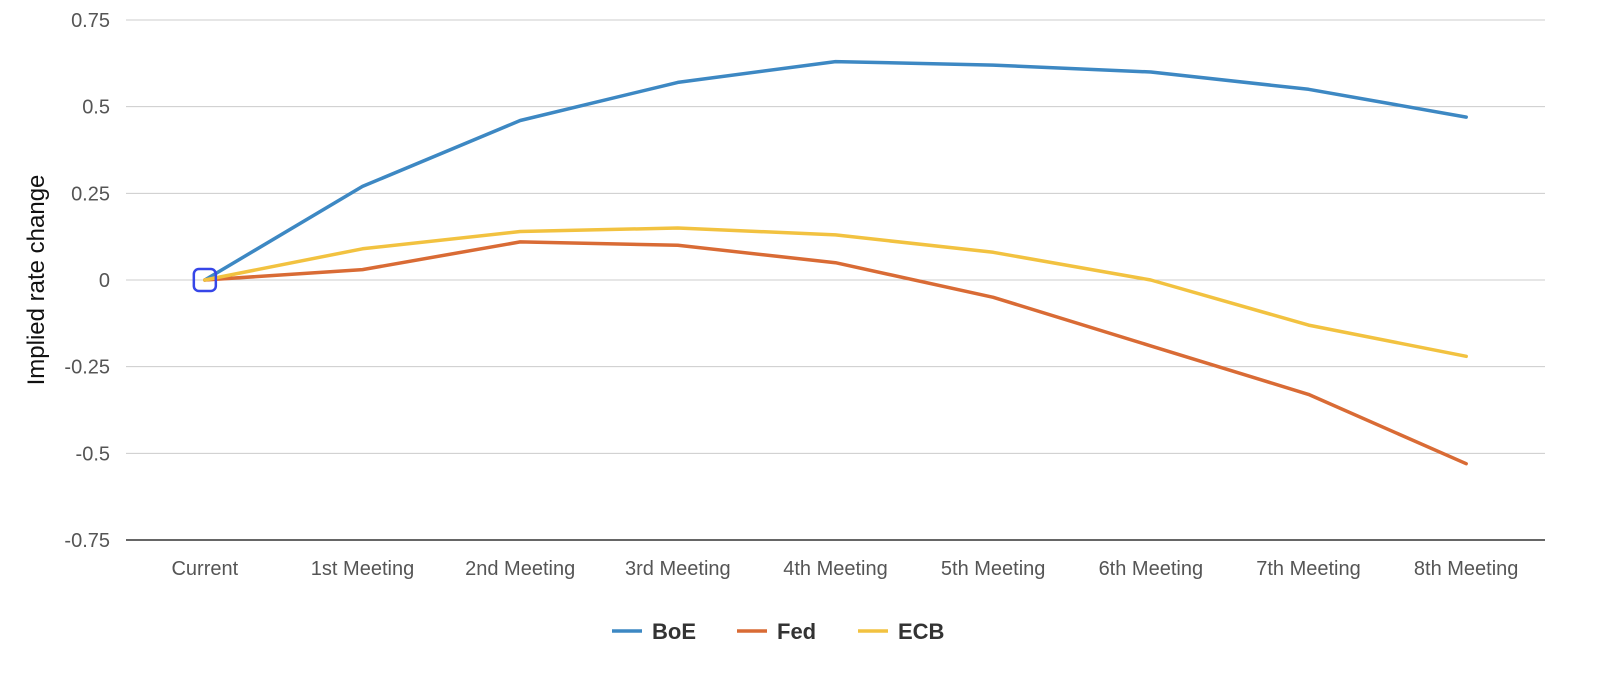 The image size is (1622, 687). I want to click on legend-label-boe: BoE, so click(674, 631).